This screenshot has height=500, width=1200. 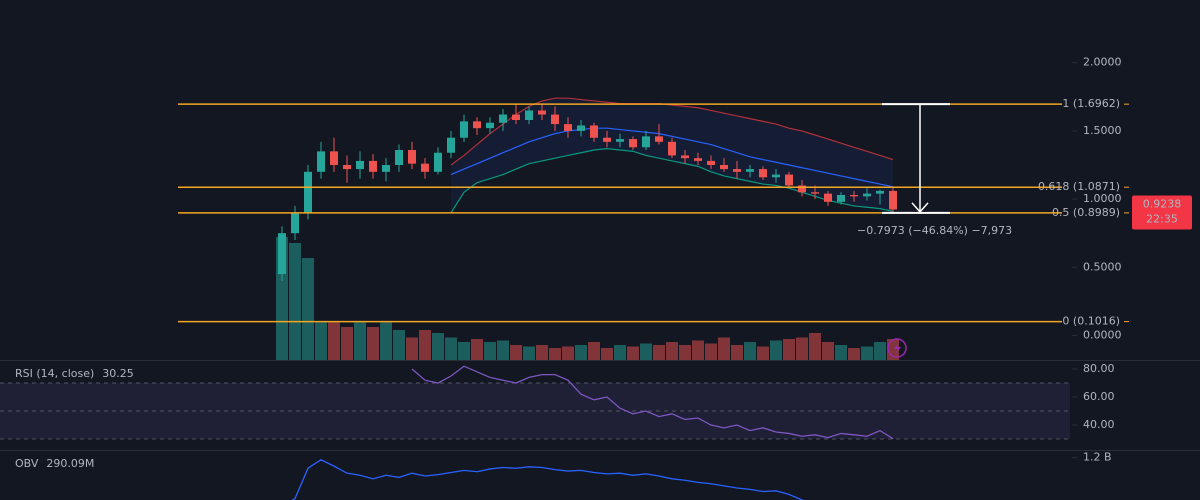 I want to click on measure-label: −0.7973 (−46.84%) −7,973, so click(x=934, y=230).